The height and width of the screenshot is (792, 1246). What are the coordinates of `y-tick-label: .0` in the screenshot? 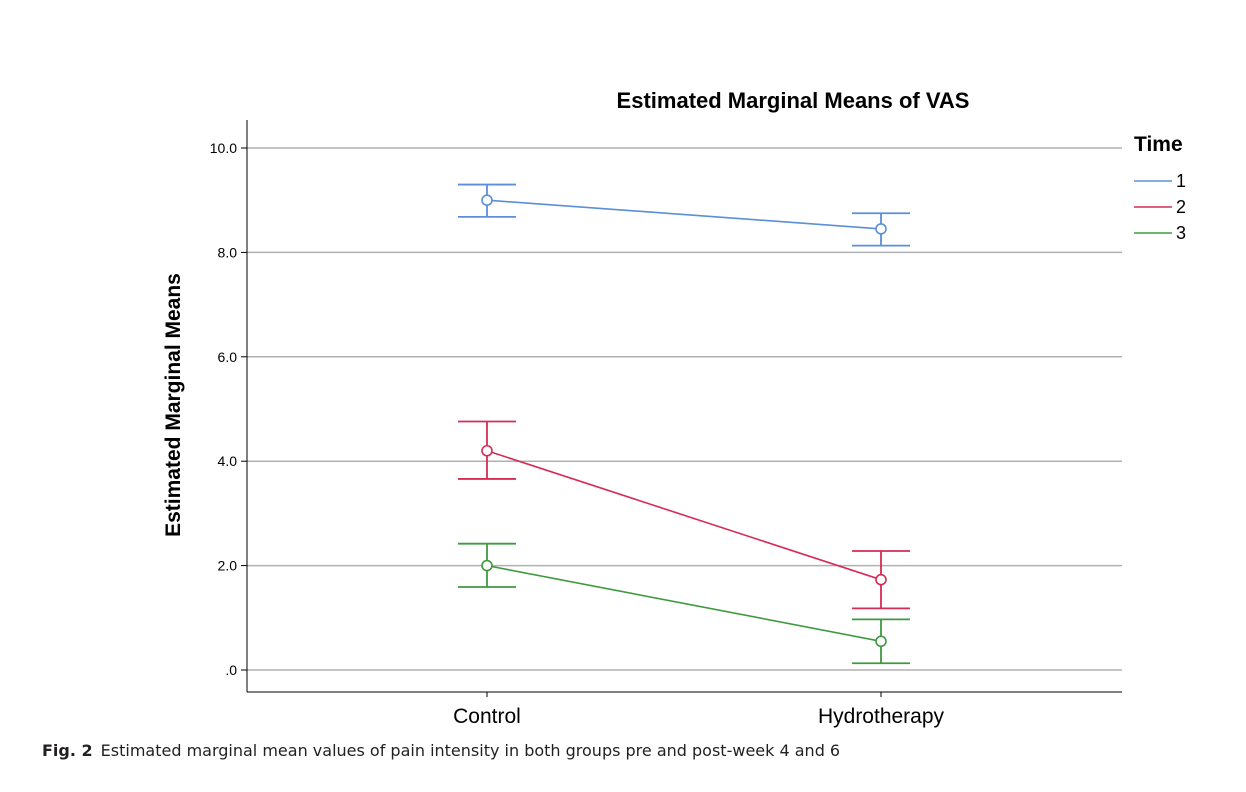 It's located at (231, 670).